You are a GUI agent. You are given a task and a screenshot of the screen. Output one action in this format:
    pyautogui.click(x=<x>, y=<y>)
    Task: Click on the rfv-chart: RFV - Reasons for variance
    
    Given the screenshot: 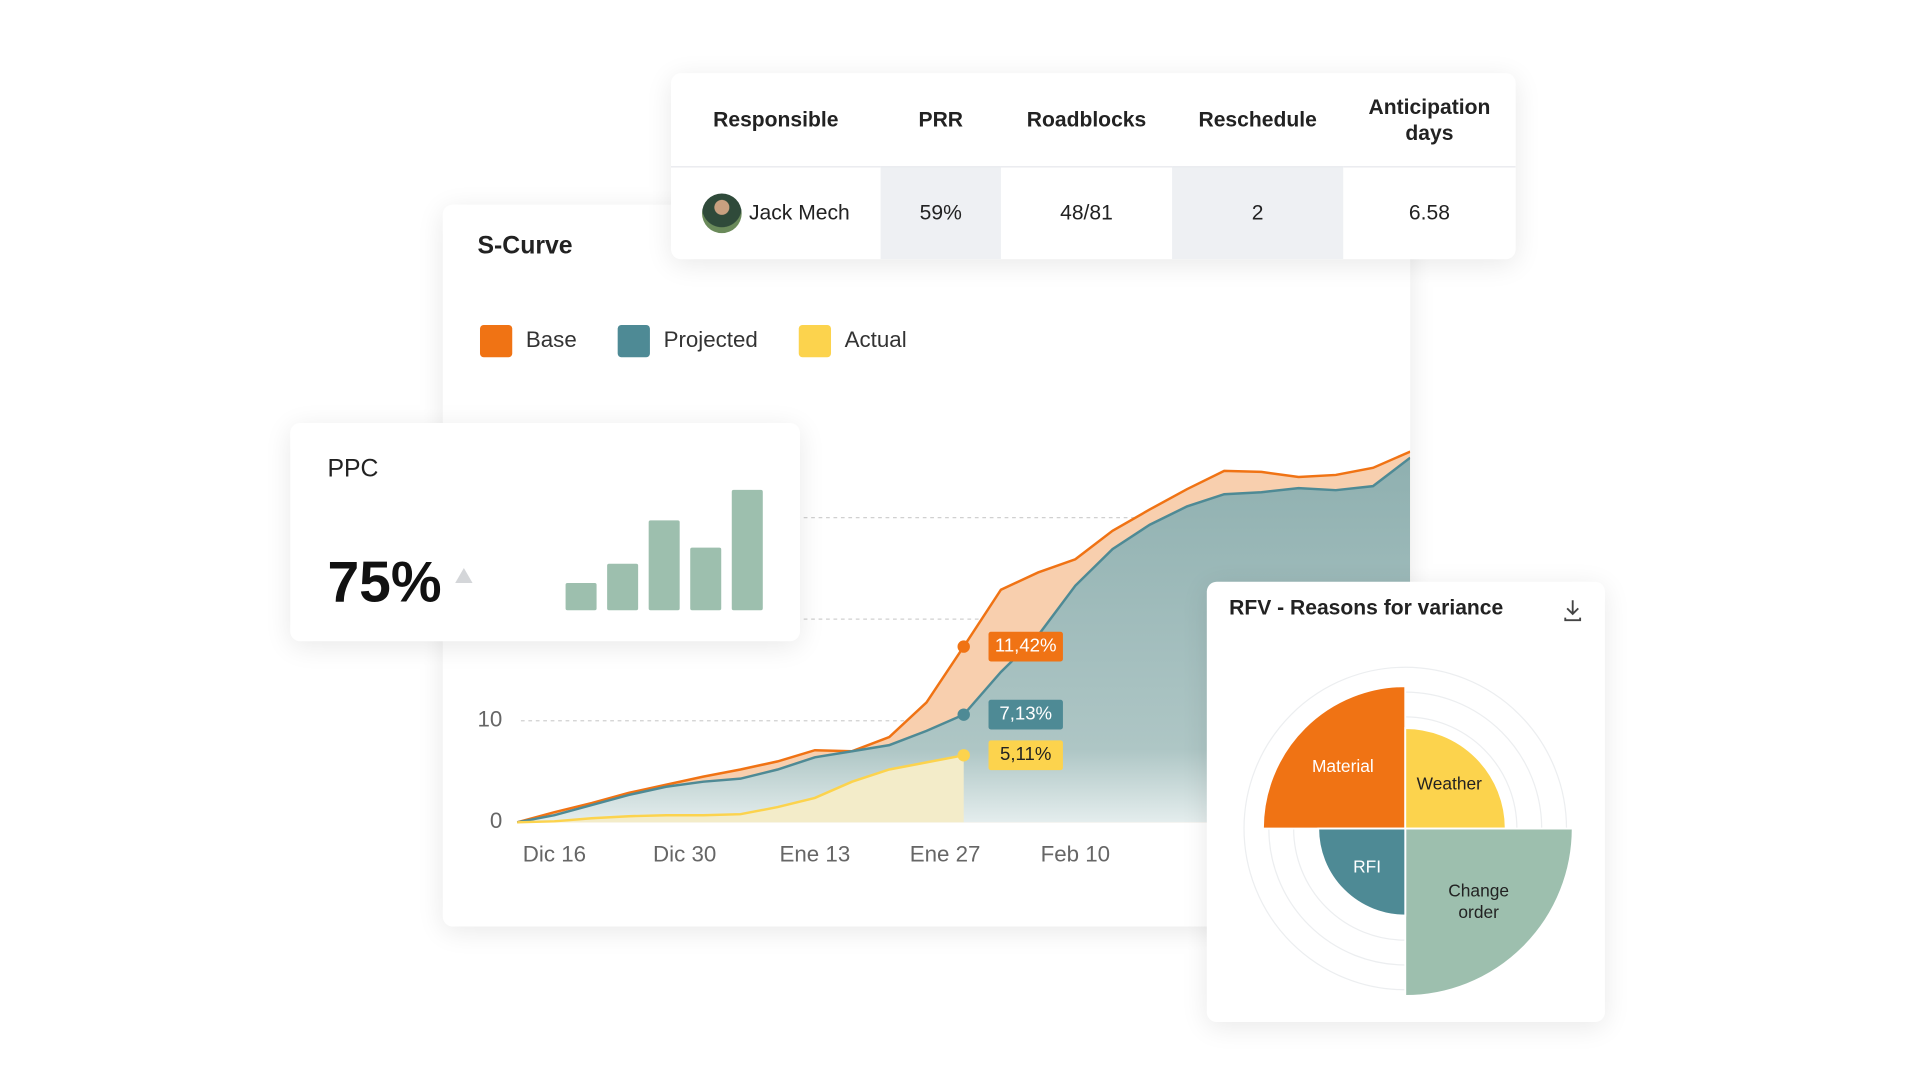 What is the action you would take?
    pyautogui.click(x=1405, y=797)
    